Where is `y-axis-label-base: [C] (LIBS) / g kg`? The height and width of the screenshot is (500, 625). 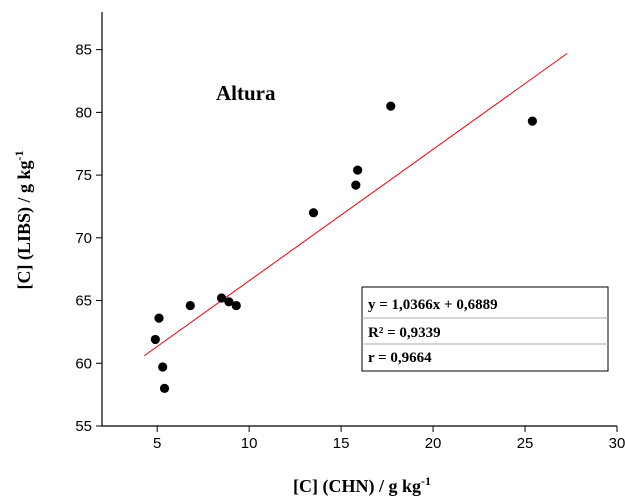
y-axis-label-base: [C] (LIBS) / g kg is located at coordinates (24, 224).